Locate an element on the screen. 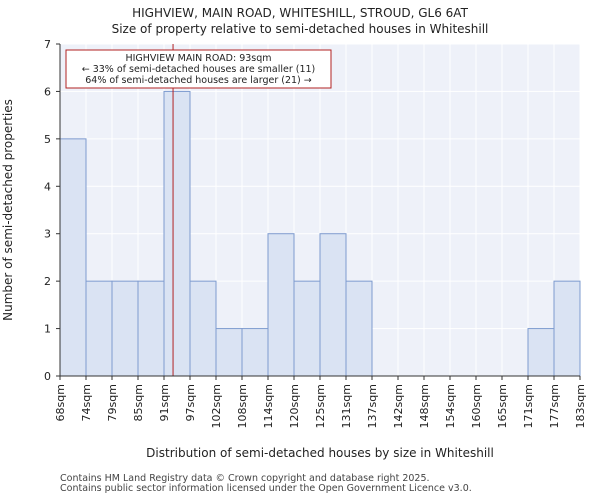 This screenshot has height=500, width=600. bar-68sqm is located at coordinates (73, 257).